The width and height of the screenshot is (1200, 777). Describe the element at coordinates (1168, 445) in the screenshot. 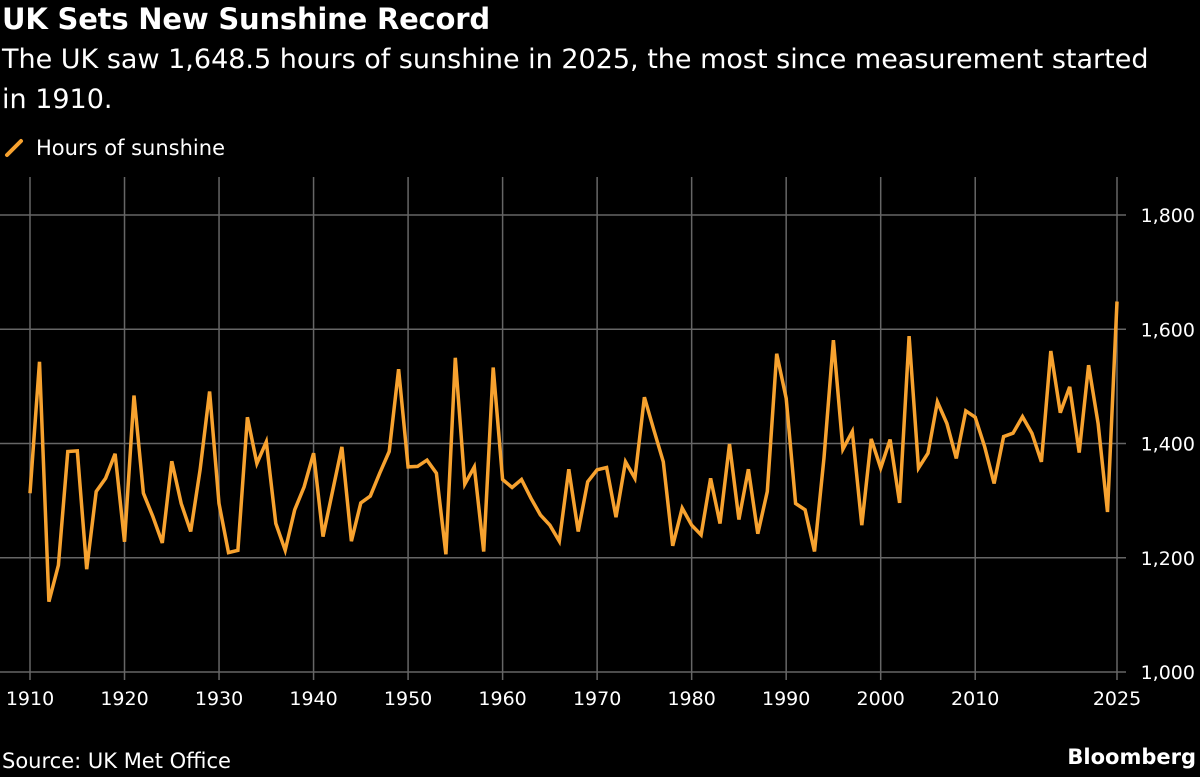

I see `y-tick-label: 1,400` at that location.